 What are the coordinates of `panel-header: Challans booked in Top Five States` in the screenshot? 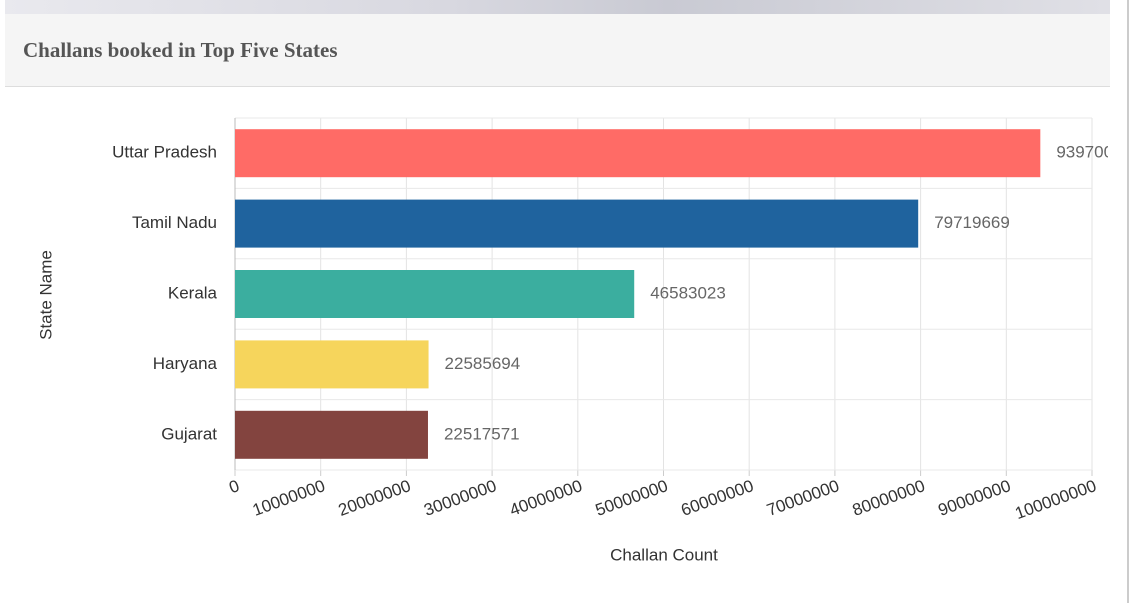 It's located at (557, 50).